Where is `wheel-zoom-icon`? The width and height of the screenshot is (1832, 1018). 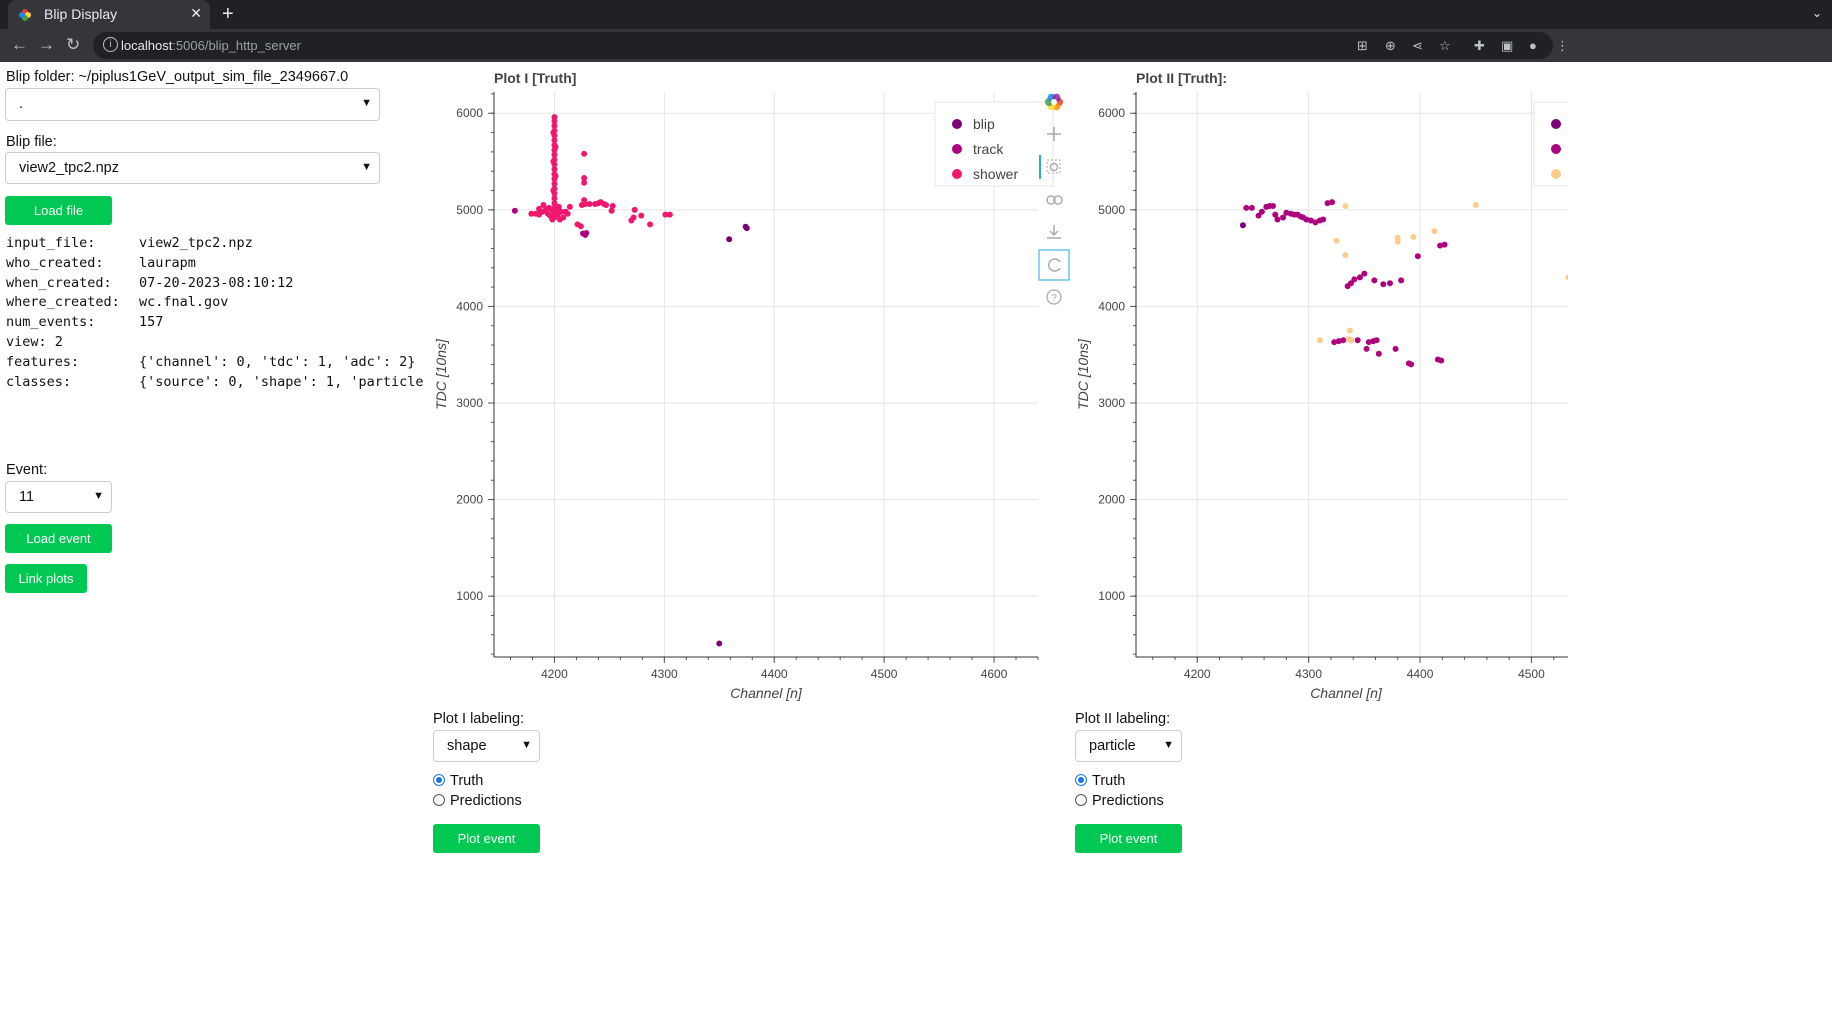 wheel-zoom-icon is located at coordinates (1054, 200).